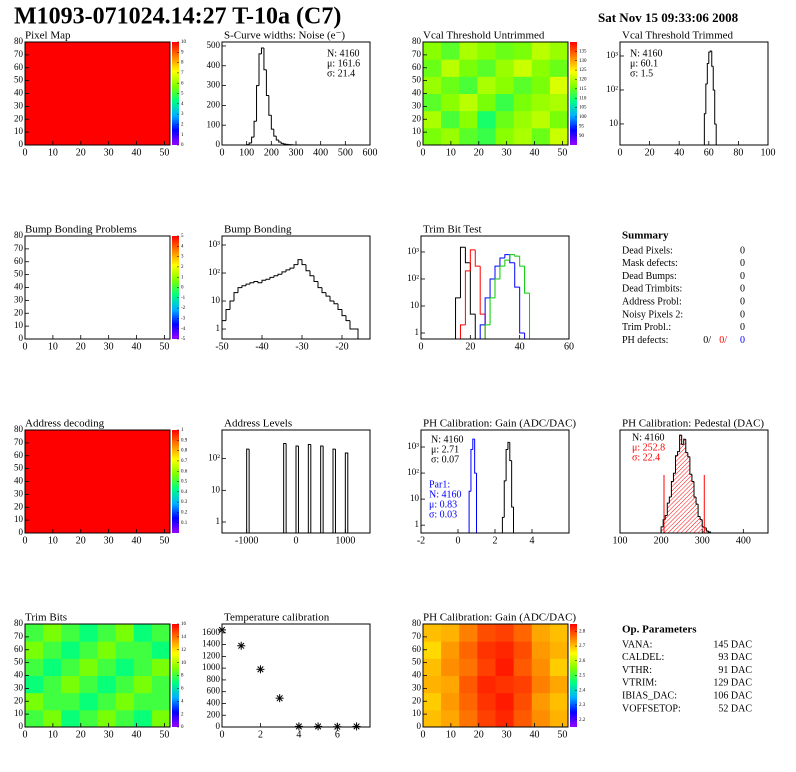 The width and height of the screenshot is (796, 772). What do you see at coordinates (582, 705) in the screenshot?
I see `palette-tick-label: 2.3` at bounding box center [582, 705].